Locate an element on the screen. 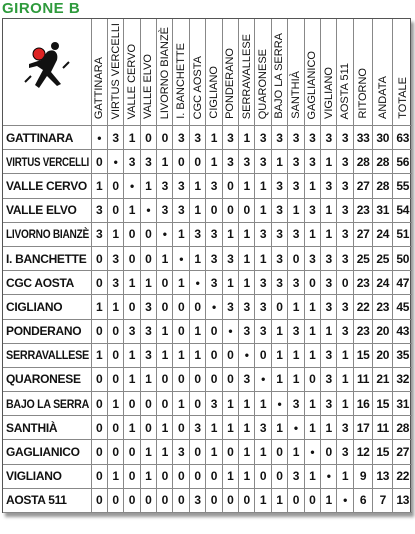 This screenshot has width=415, height=534. points-cell: 55 is located at coordinates (402, 186).